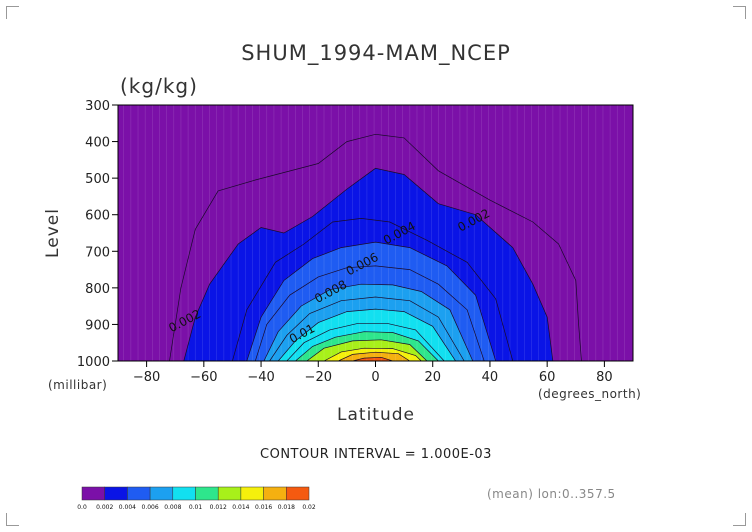 This screenshot has width=752, height=532. Describe the element at coordinates (93, 362) in the screenshot. I see `y-tick-label: 1000` at that location.